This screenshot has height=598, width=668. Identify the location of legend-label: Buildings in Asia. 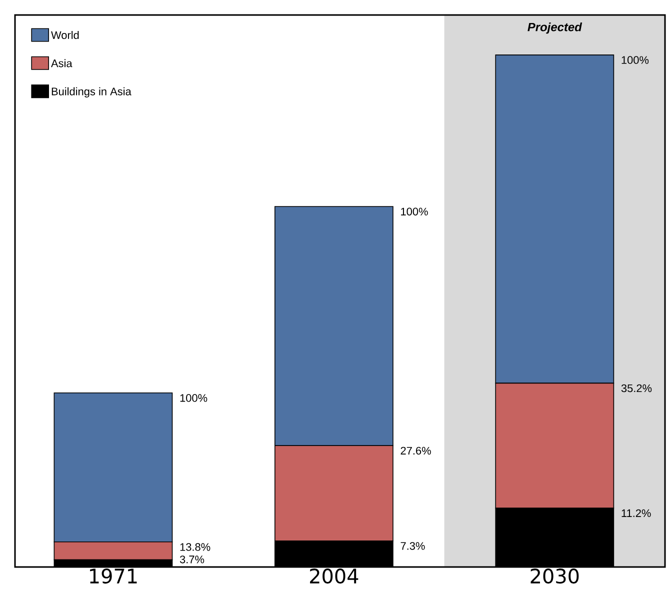
(92, 92).